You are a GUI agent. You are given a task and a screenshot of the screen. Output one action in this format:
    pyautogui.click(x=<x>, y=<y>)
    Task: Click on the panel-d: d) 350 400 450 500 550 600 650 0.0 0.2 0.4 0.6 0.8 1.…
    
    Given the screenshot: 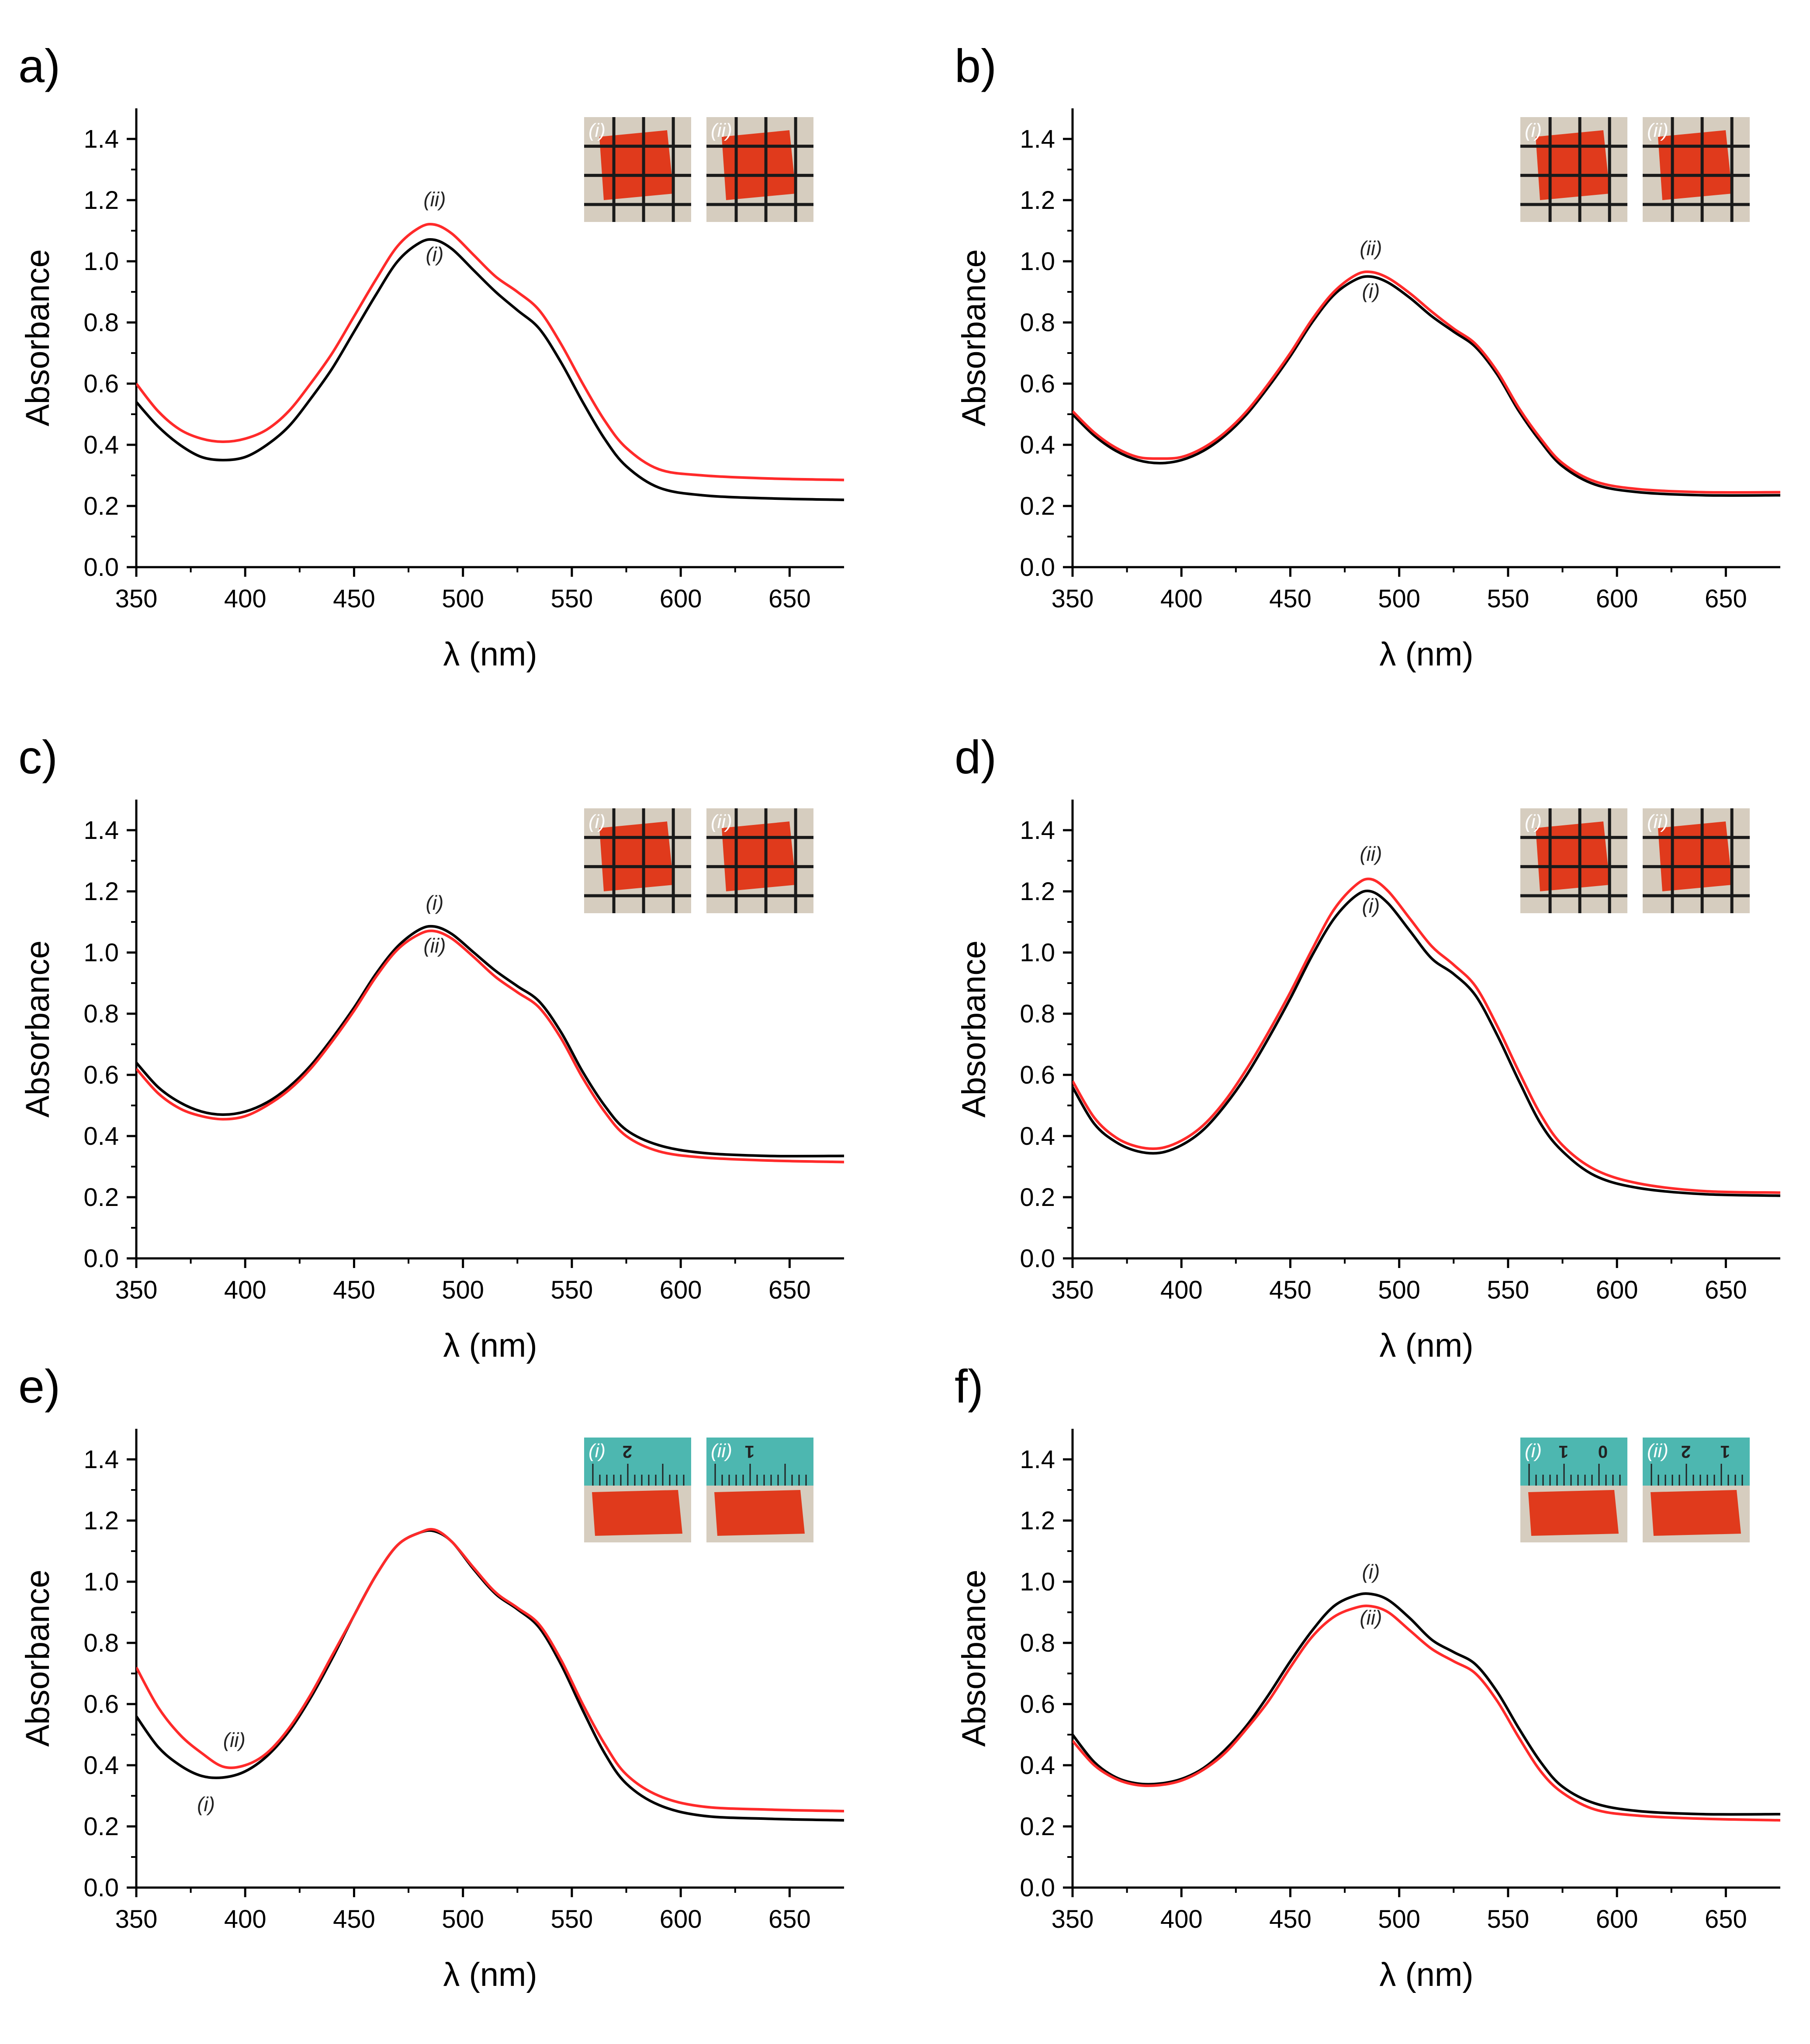 What is the action you would take?
    pyautogui.click(x=1368, y=1047)
    